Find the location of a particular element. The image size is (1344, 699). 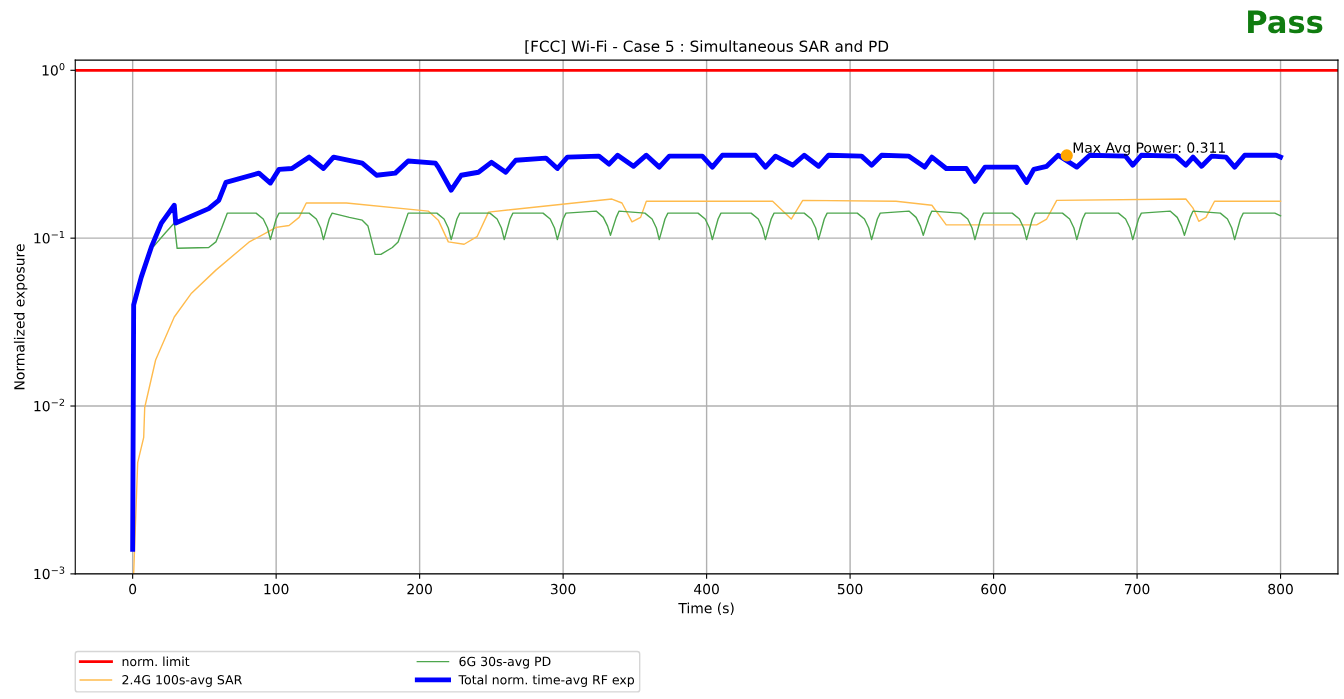

line-series is located at coordinates (717, 233).